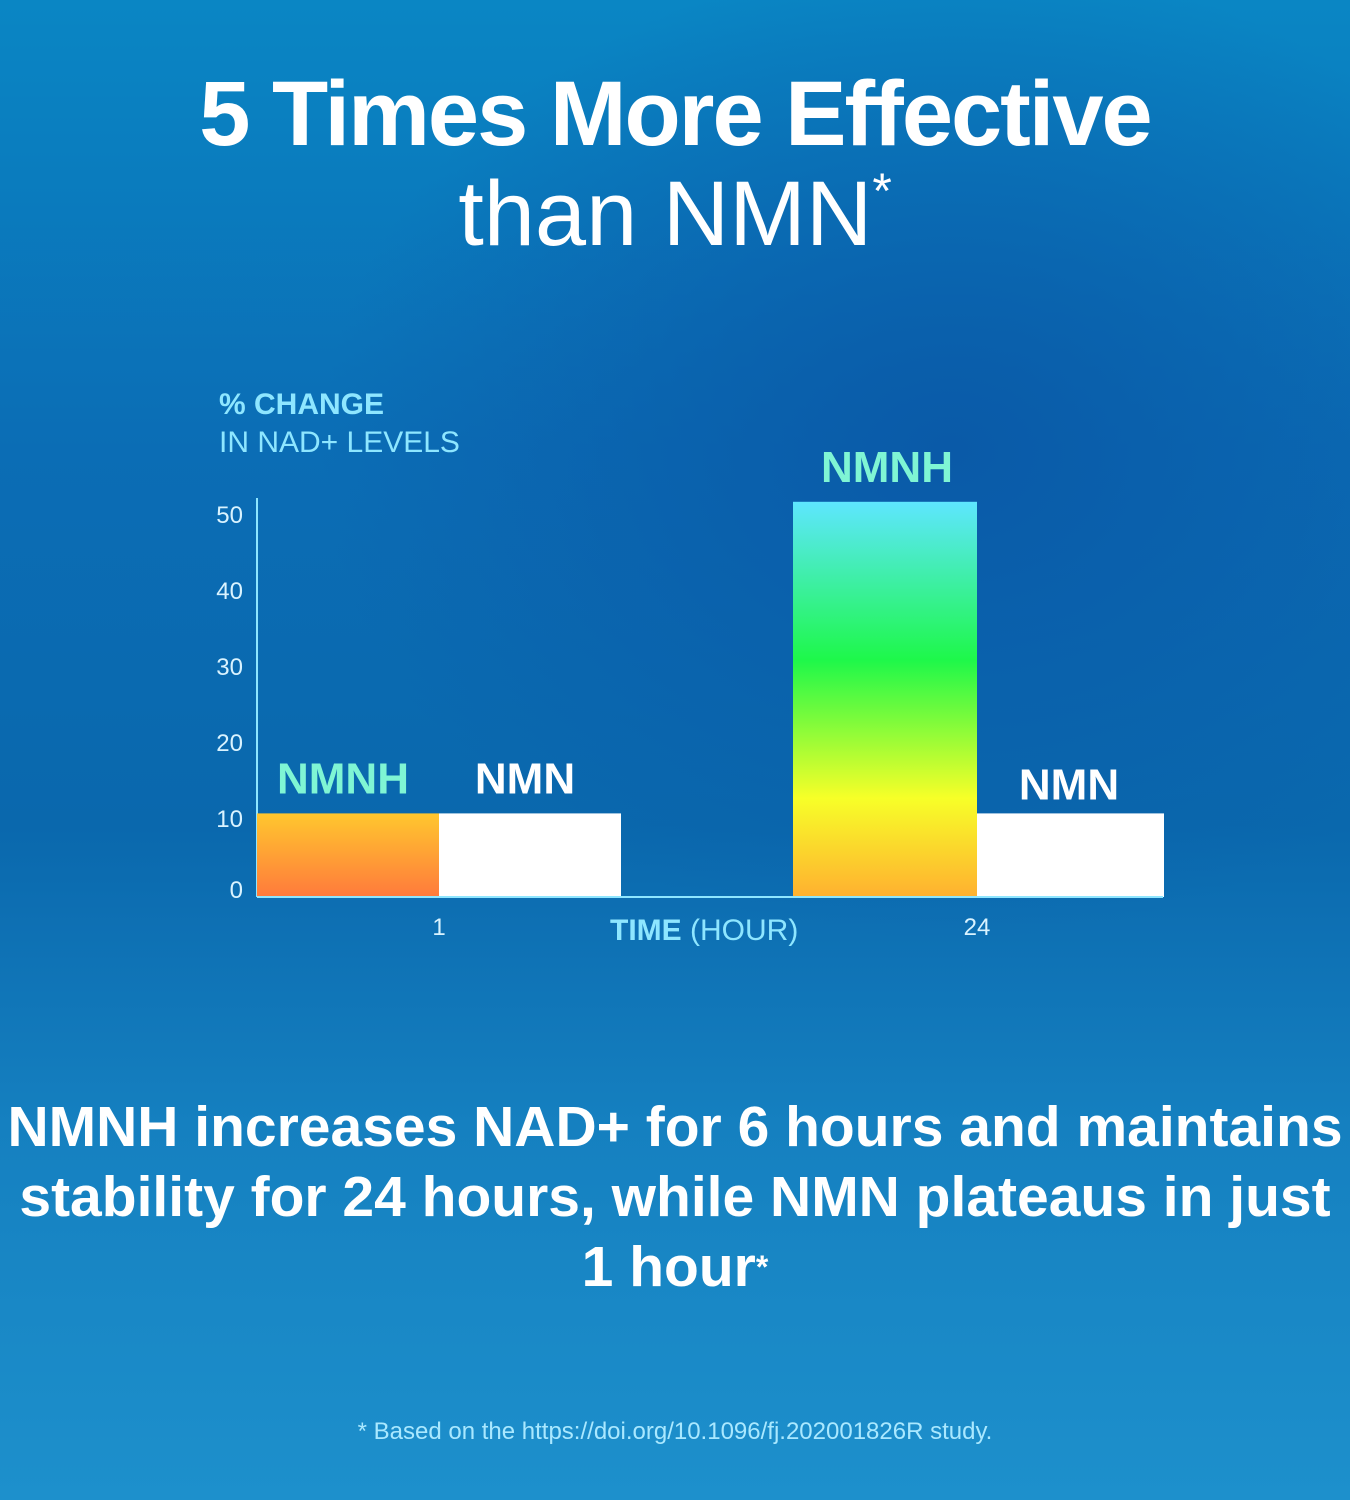 This screenshot has height=1500, width=1350. Describe the element at coordinates (229, 743) in the screenshot. I see `y-tick-label: 20` at that location.